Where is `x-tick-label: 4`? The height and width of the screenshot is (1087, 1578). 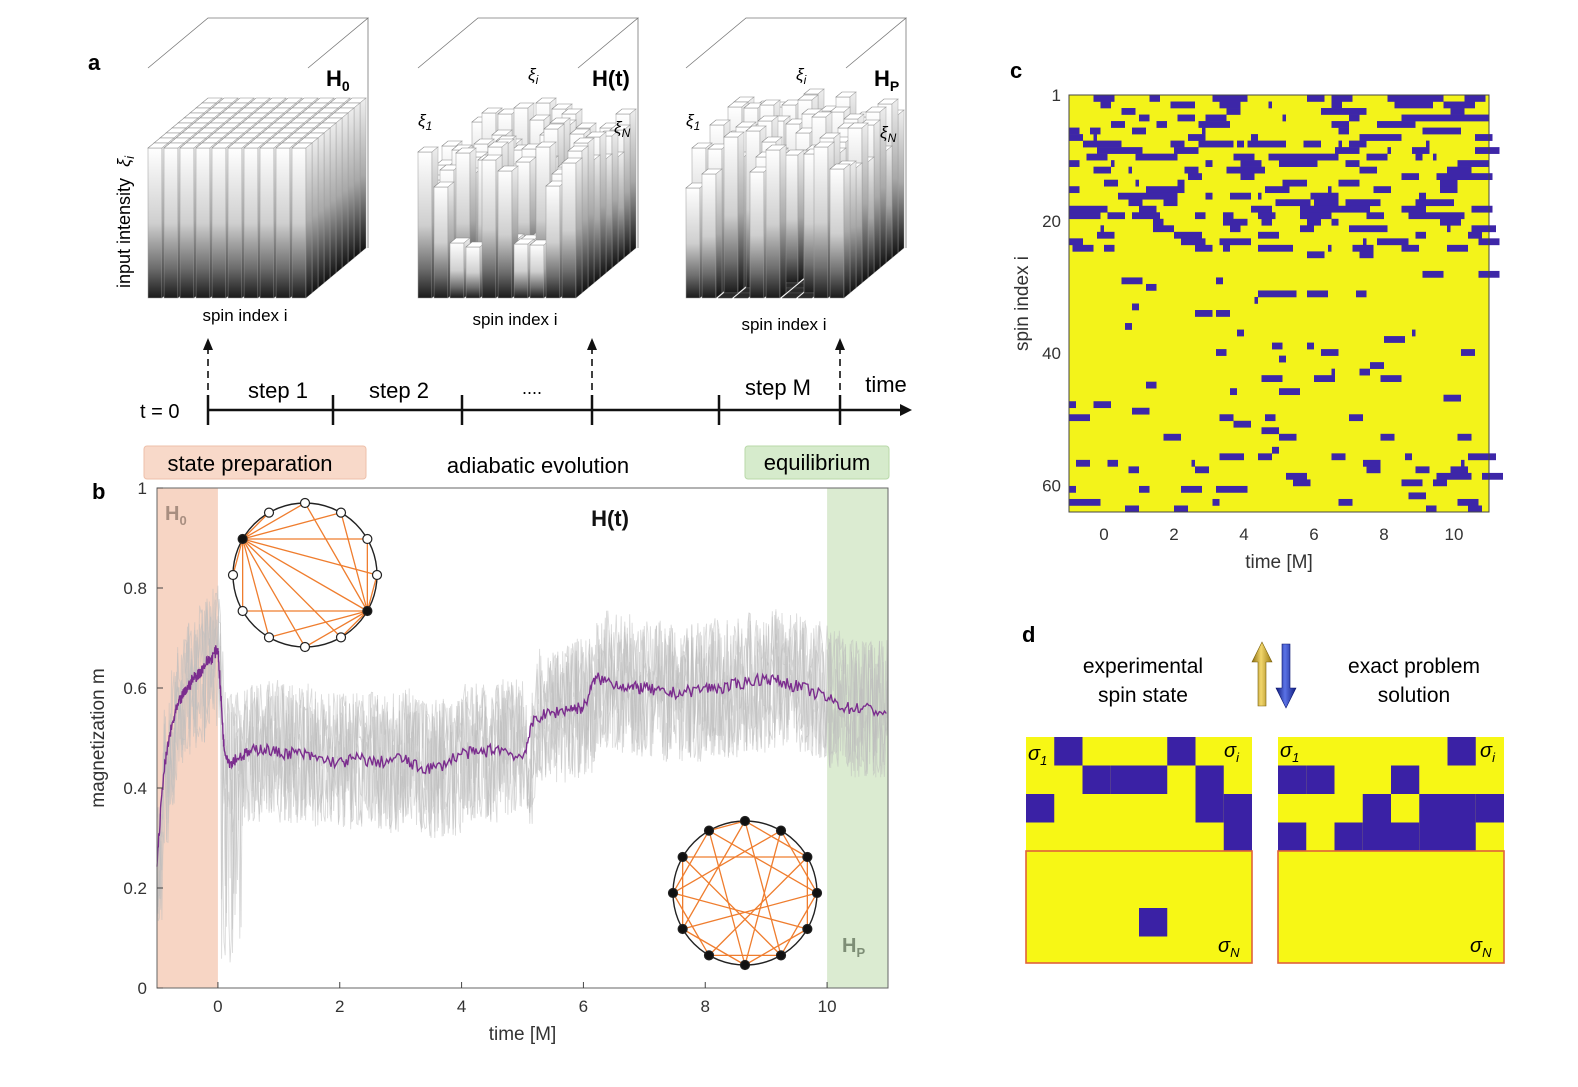
x-tick-label: 4 is located at coordinates (1243, 534).